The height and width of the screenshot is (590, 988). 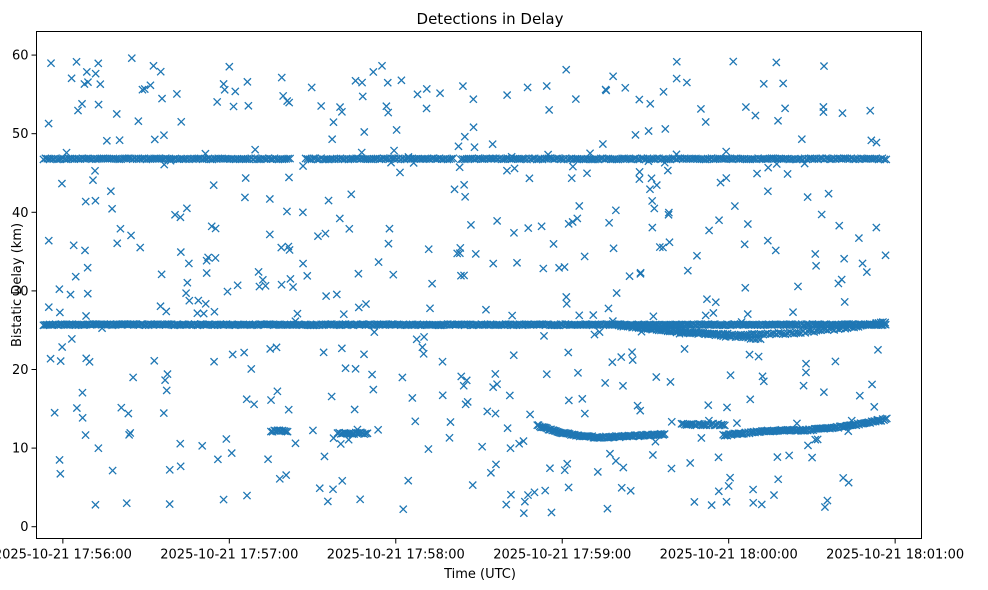 I want to click on y-axis-label: Bistatic Delay (km), so click(x=17, y=285).